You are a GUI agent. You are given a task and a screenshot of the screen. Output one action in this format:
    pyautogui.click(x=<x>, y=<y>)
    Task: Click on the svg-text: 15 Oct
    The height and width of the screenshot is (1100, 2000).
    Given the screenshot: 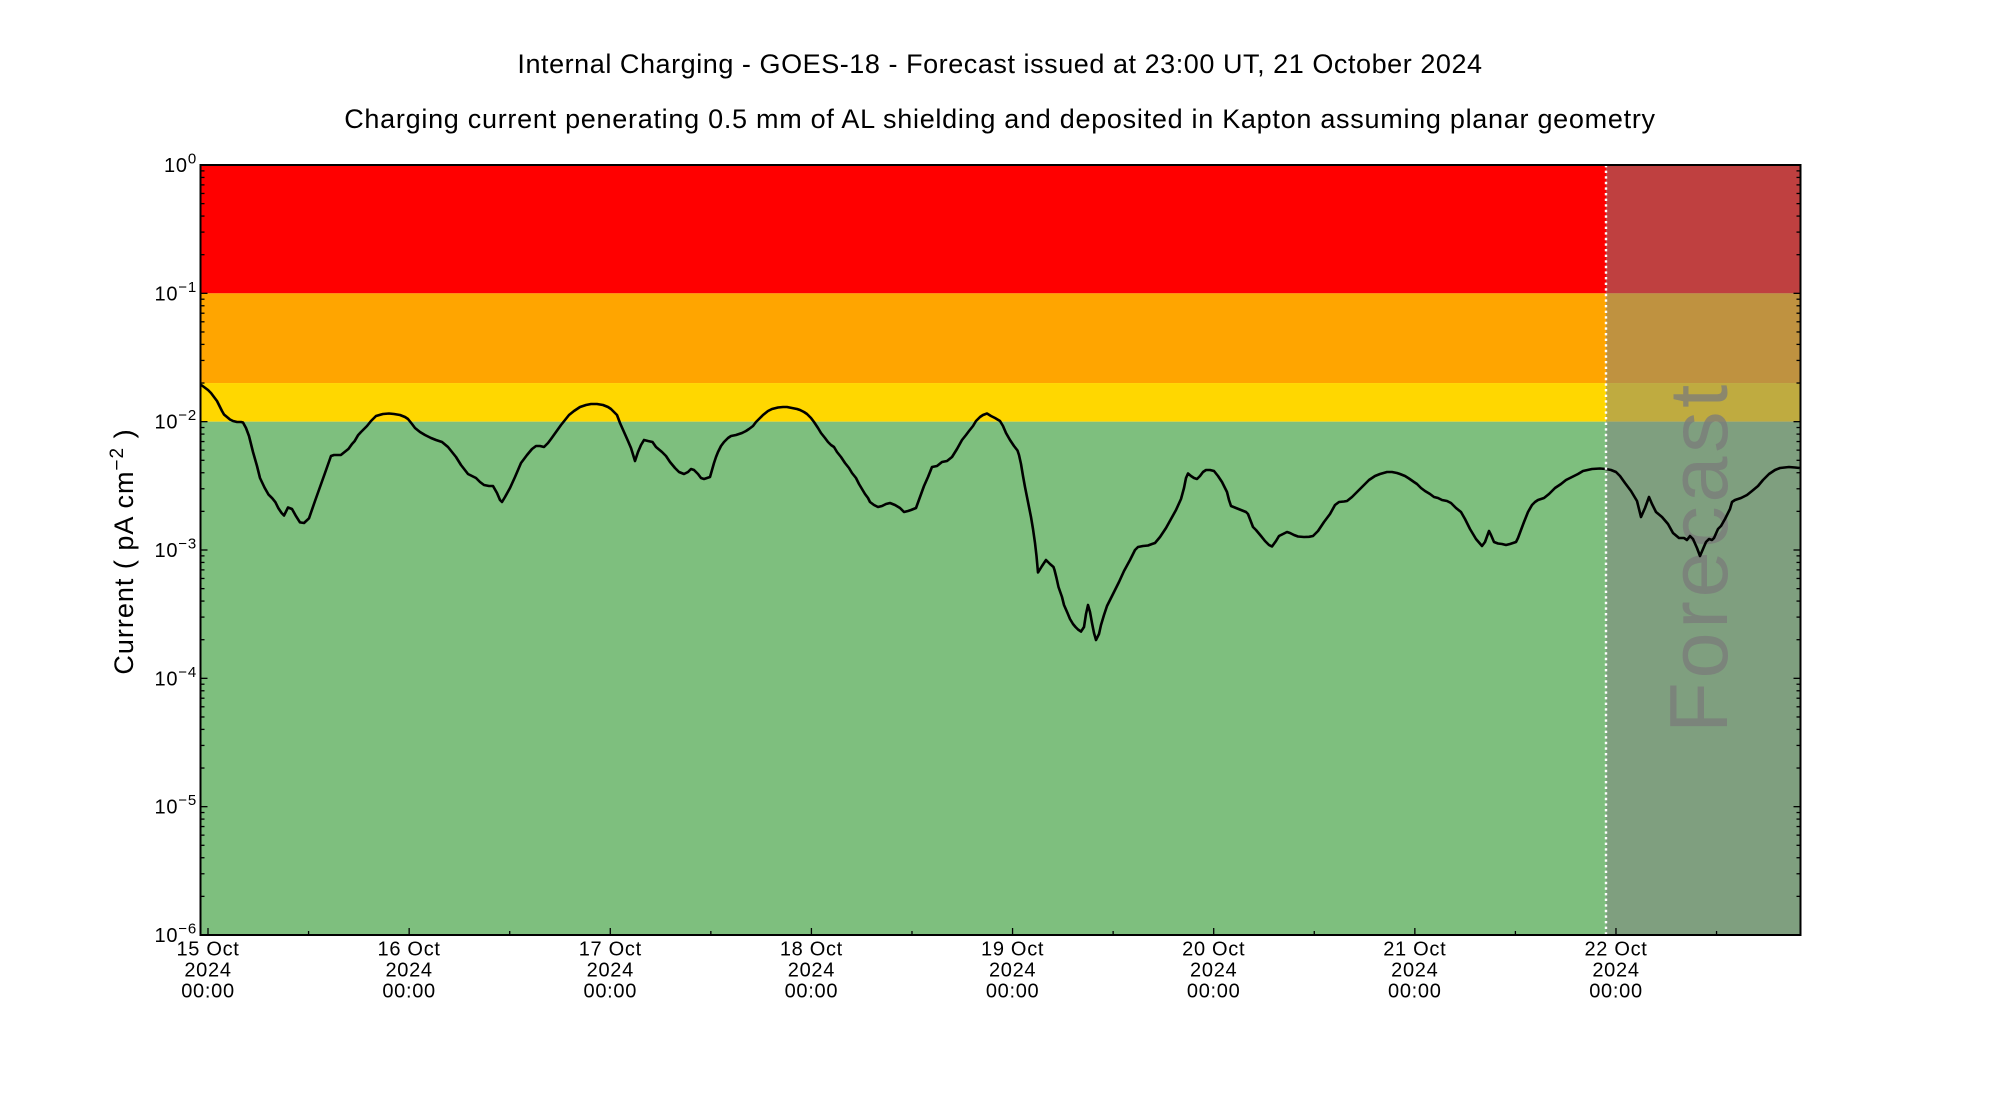 What is the action you would take?
    pyautogui.click(x=207, y=950)
    